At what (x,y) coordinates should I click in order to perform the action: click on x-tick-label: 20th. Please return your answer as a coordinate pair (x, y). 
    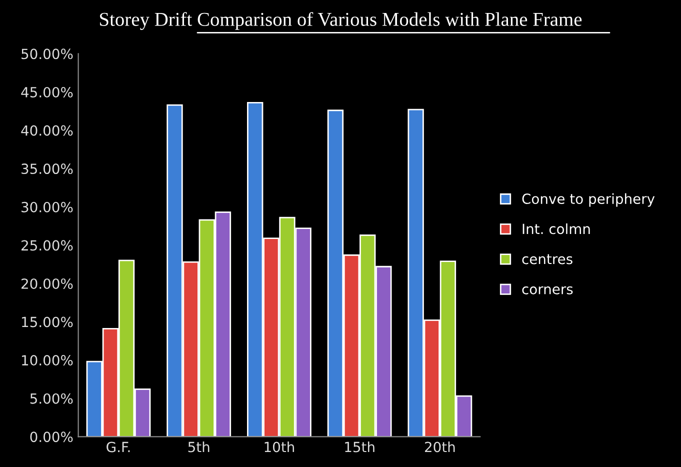
    Looking at the image, I should click on (439, 447).